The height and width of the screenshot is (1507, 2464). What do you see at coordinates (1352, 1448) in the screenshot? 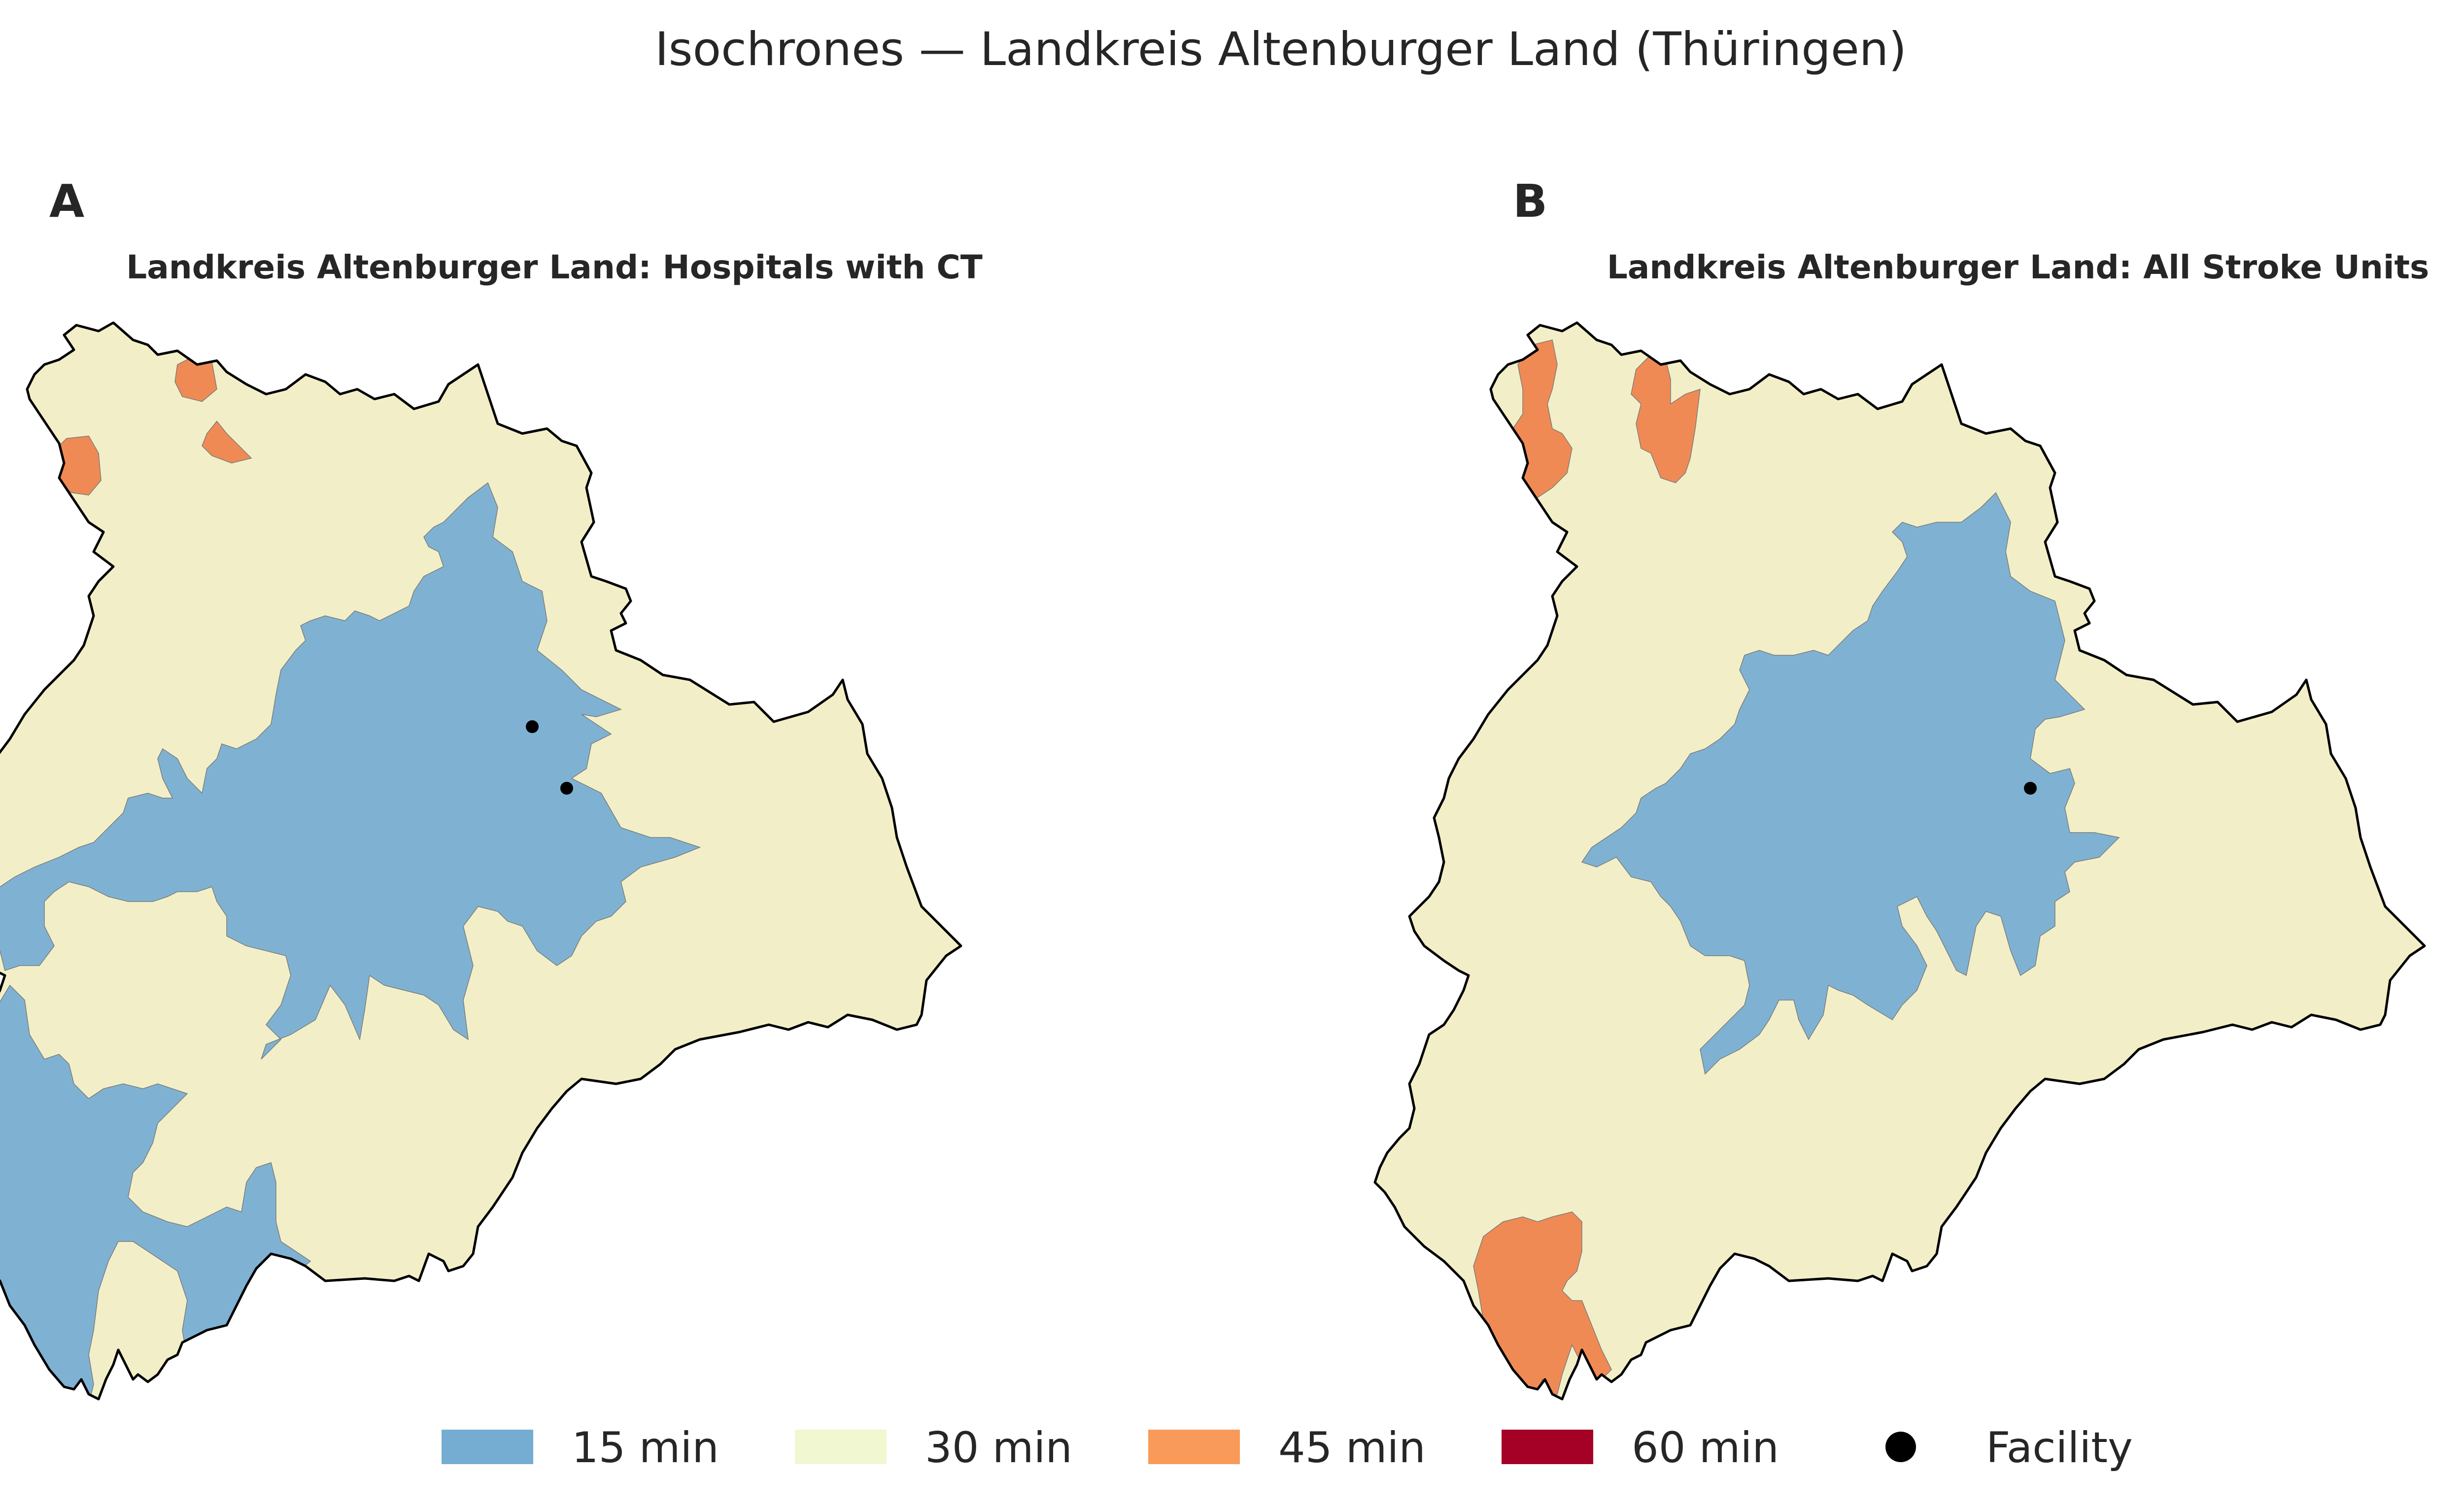
I see `legend-label-45min: 45 min` at bounding box center [1352, 1448].